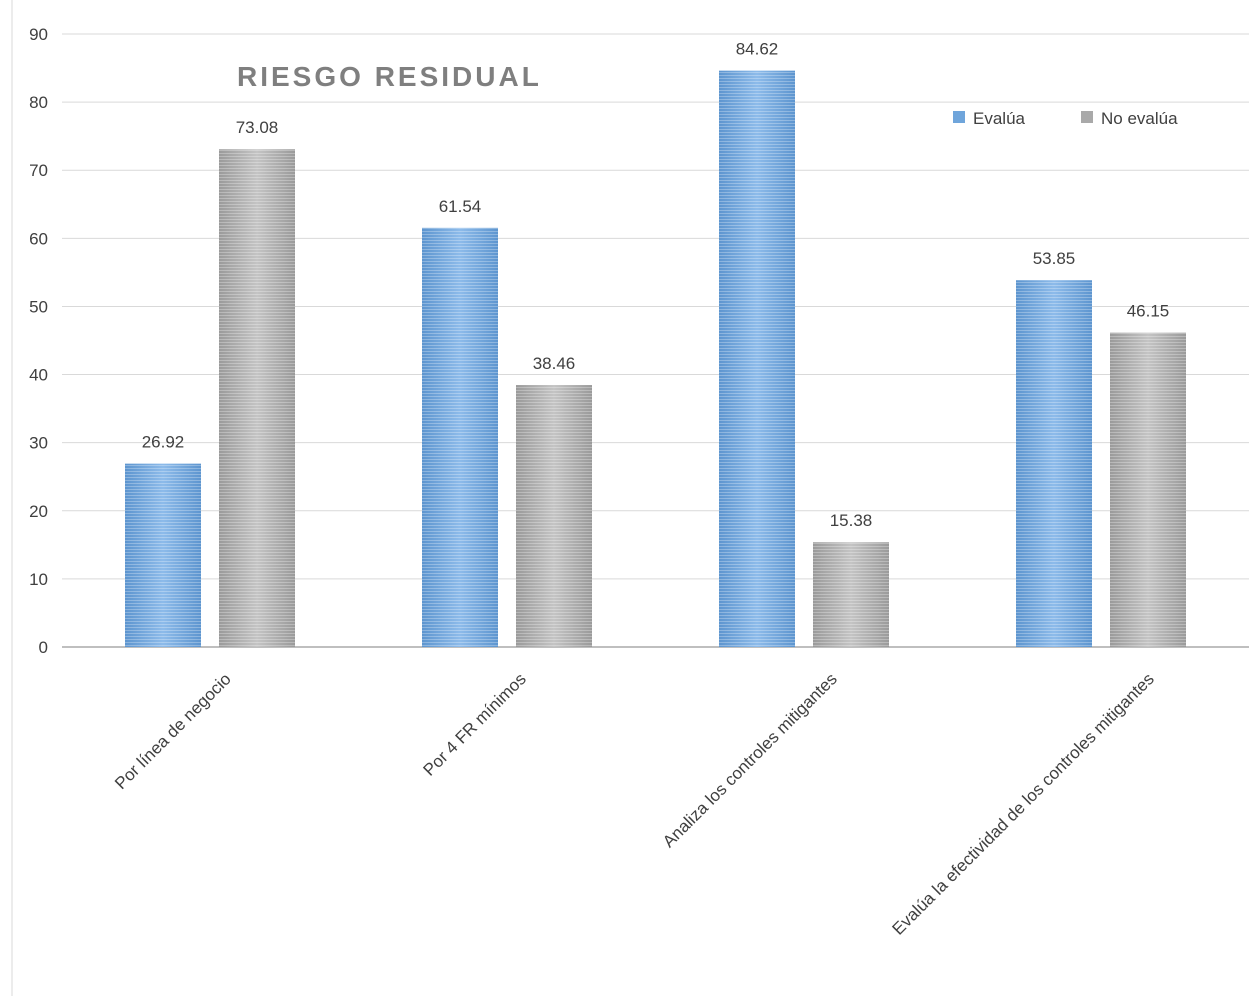 The image size is (1249, 996). Describe the element at coordinates (460, 206) in the screenshot. I see `data-label: 61.54` at that location.